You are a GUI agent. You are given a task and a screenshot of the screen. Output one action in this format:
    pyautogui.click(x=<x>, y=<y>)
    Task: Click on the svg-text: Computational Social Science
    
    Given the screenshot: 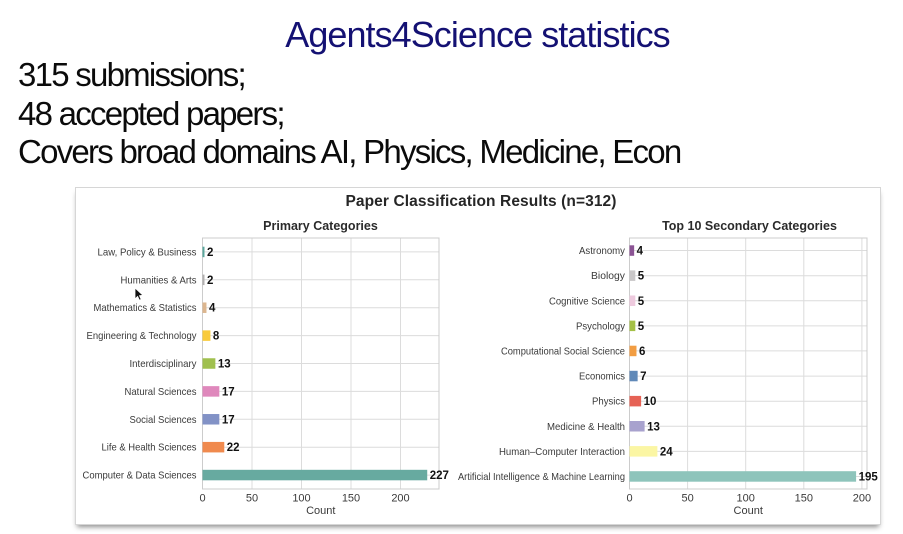 What is the action you would take?
    pyautogui.click(x=563, y=351)
    